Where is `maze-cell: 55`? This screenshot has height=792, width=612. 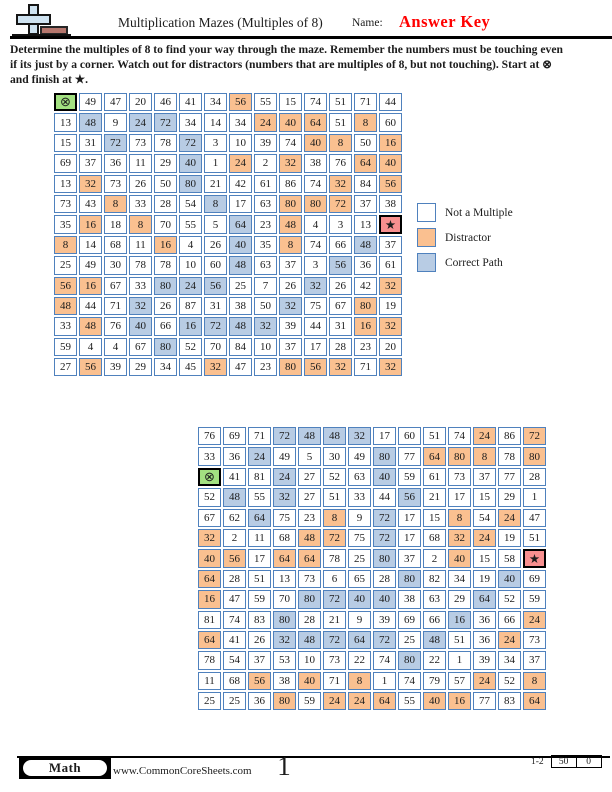 maze-cell: 55 is located at coordinates (409, 701).